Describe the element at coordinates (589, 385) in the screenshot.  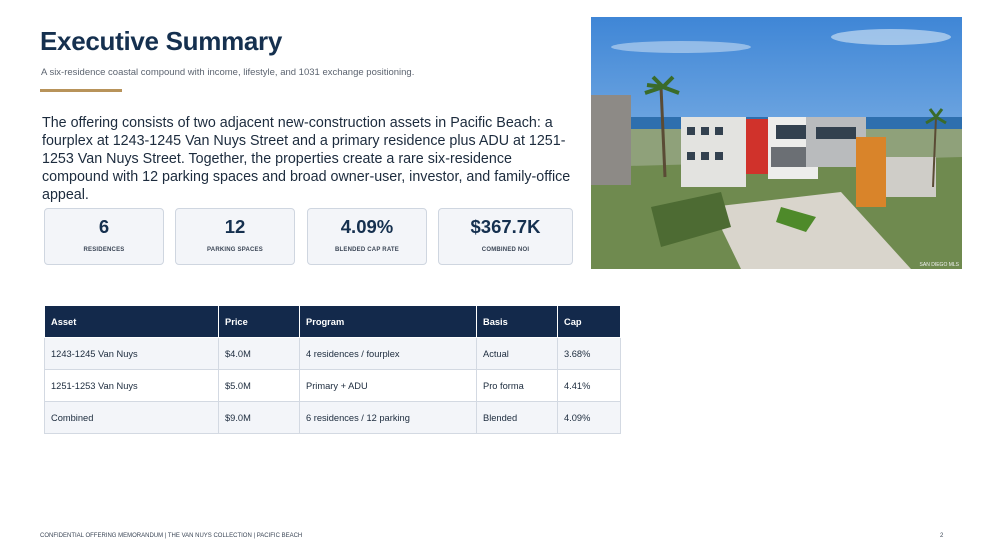
I see `table-cell: 4.41%` at that location.